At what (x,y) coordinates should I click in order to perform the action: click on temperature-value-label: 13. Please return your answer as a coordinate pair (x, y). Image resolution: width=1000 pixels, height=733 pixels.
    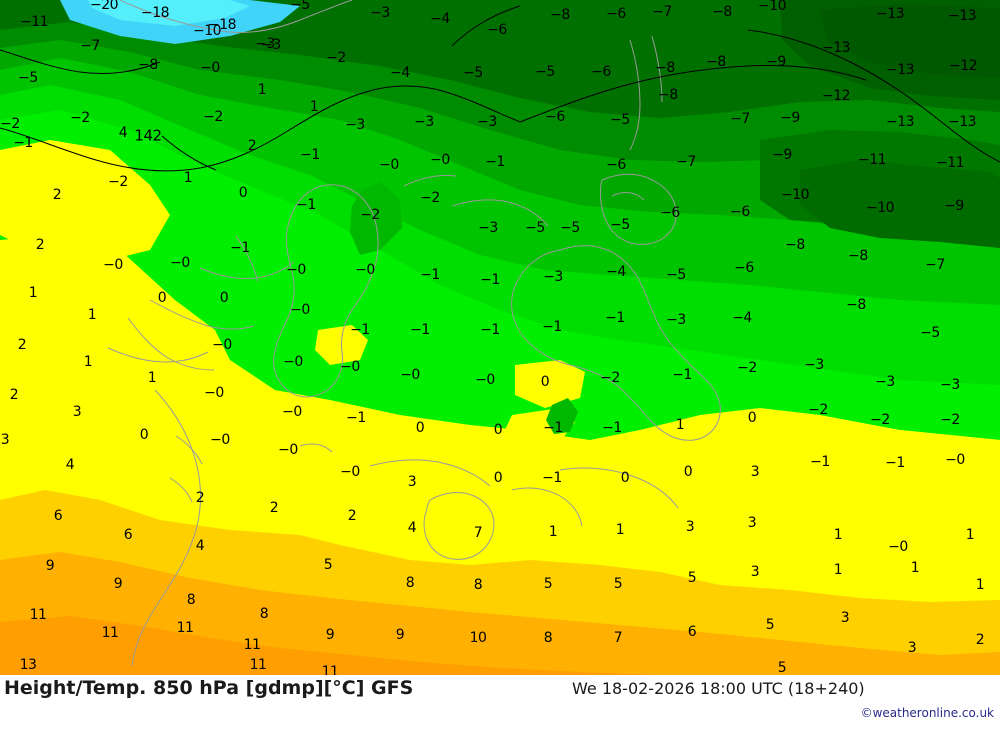
    Looking at the image, I should click on (28, 665).